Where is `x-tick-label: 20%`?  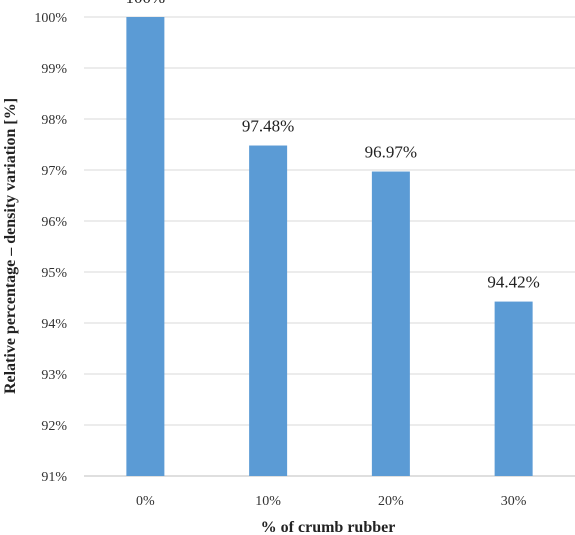 x-tick-label: 20% is located at coordinates (391, 501).